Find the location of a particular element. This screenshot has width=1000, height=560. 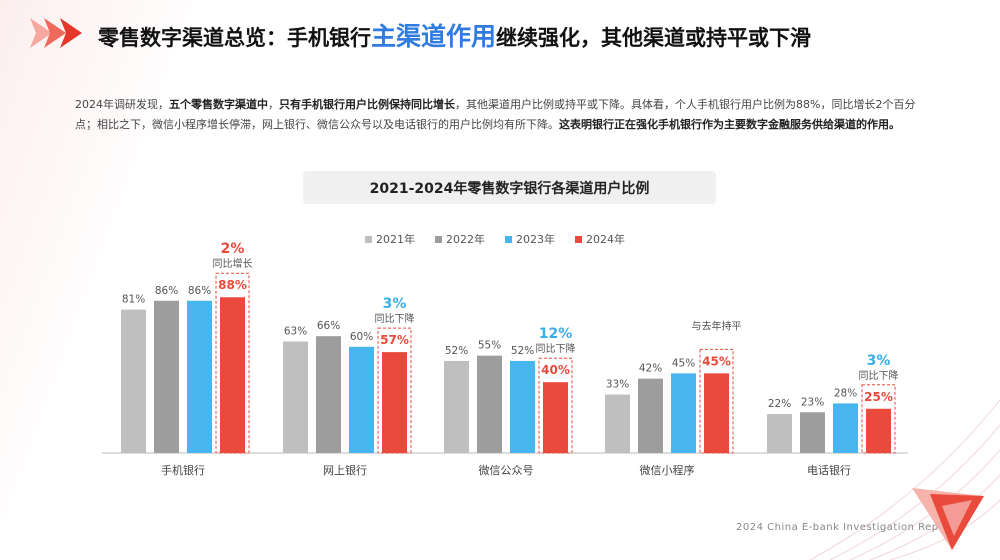

value-label-2-0: 52% is located at coordinates (456, 351).